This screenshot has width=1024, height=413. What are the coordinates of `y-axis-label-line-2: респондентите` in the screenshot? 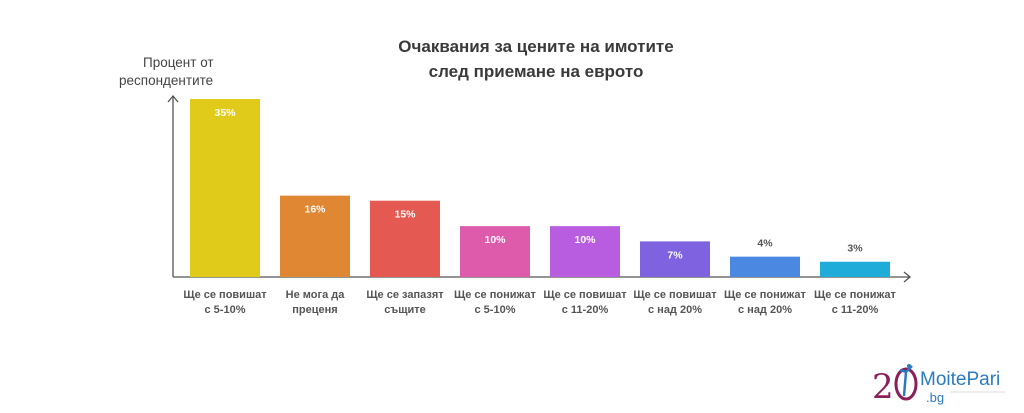 It's located at (166, 80).